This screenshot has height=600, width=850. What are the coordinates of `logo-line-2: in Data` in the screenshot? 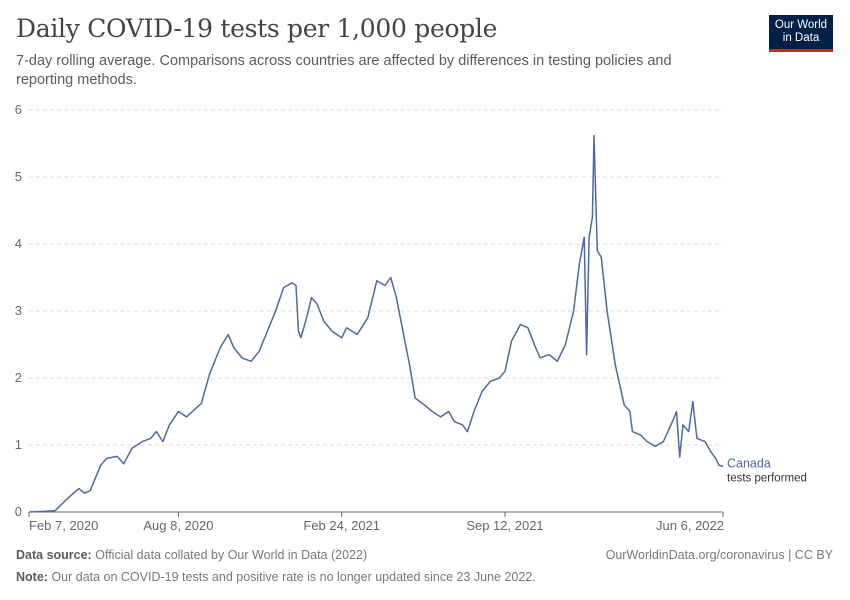 It's located at (801, 38).